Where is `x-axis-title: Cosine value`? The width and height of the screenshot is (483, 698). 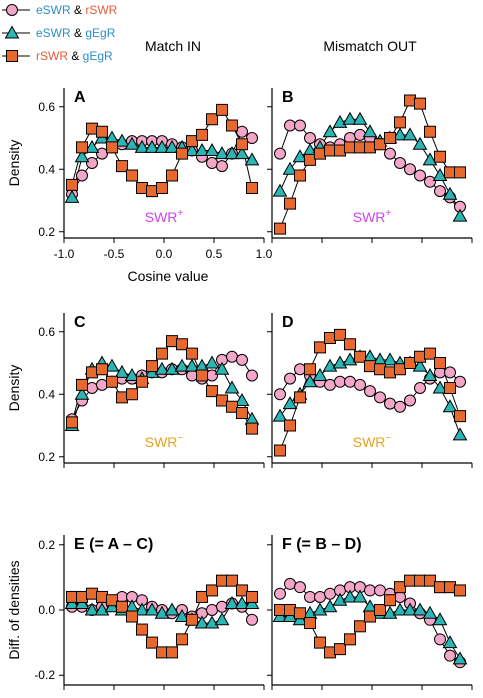 x-axis-title: Cosine value is located at coordinates (168, 276).